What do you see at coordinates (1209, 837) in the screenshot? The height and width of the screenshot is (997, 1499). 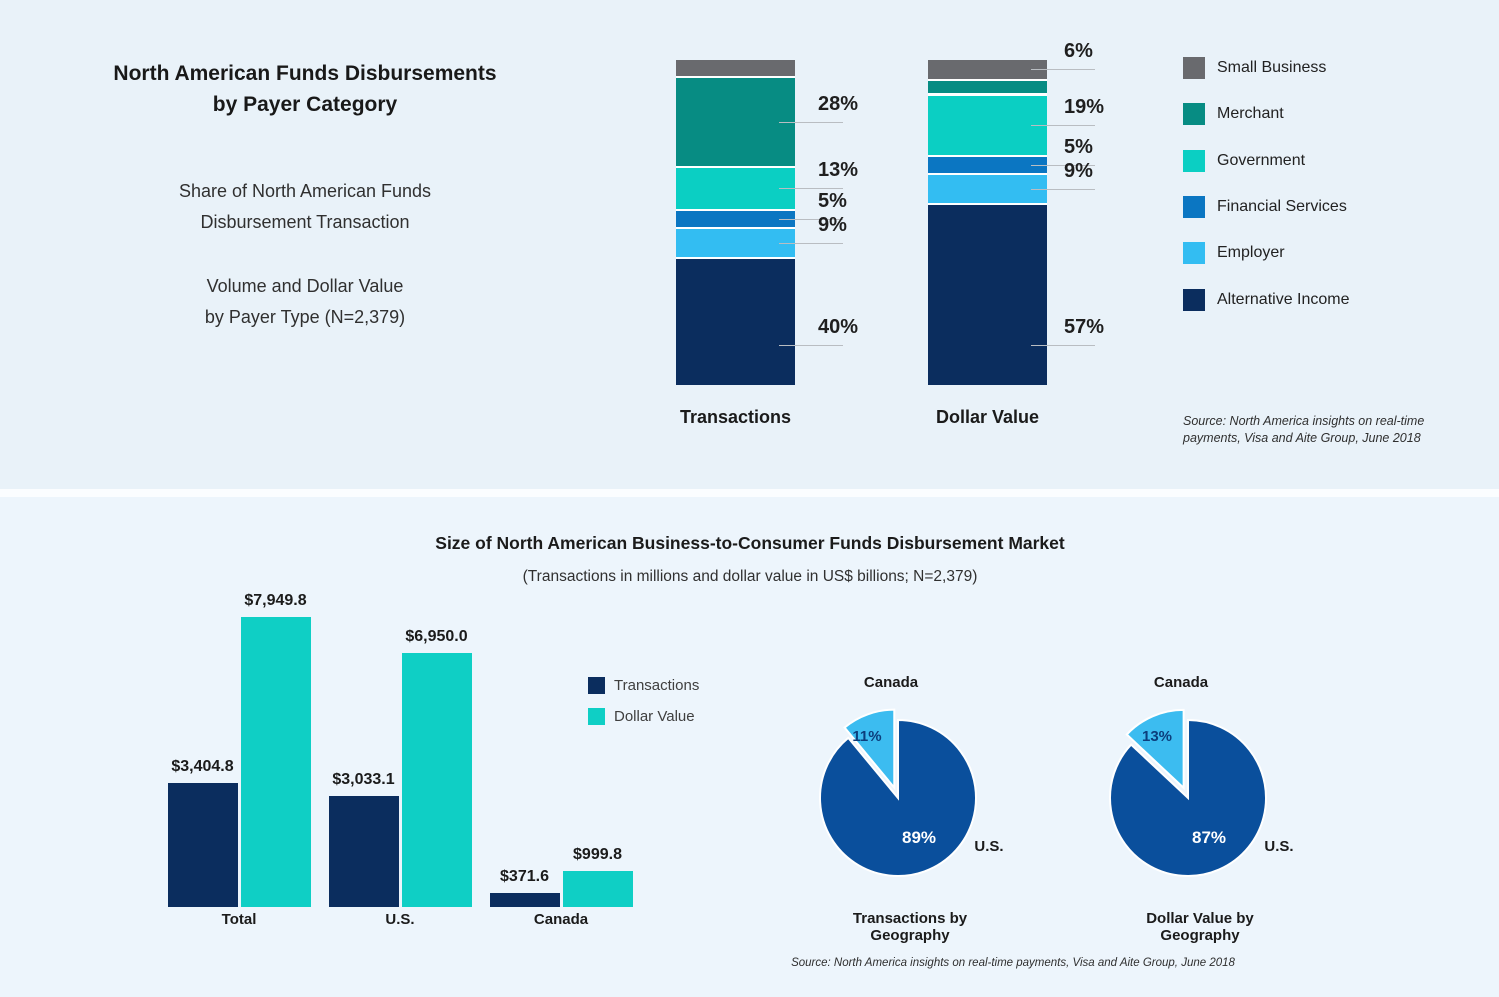 I see `pie-percent-us: 87%` at bounding box center [1209, 837].